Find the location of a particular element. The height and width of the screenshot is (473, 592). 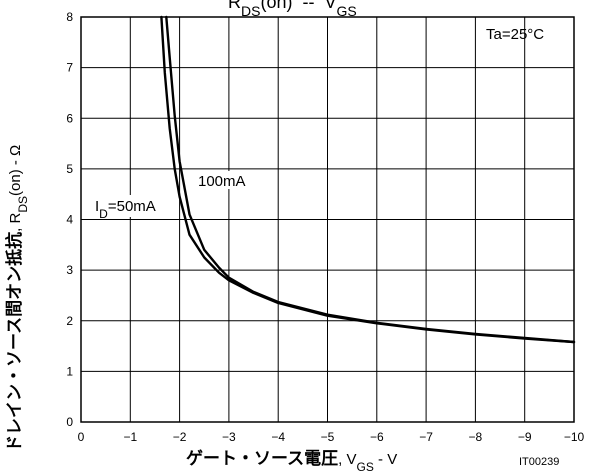

x-tick-label: −5 is located at coordinates (328, 437).